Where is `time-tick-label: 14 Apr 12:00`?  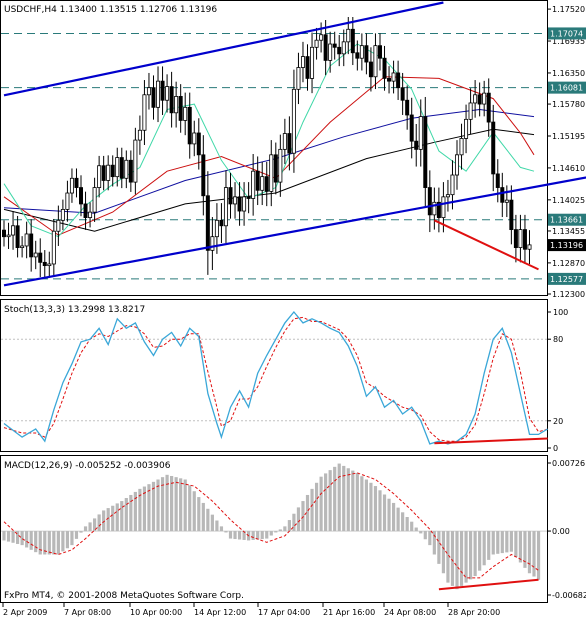 time-tick-label: 14 Apr 12:00 is located at coordinates (220, 612).